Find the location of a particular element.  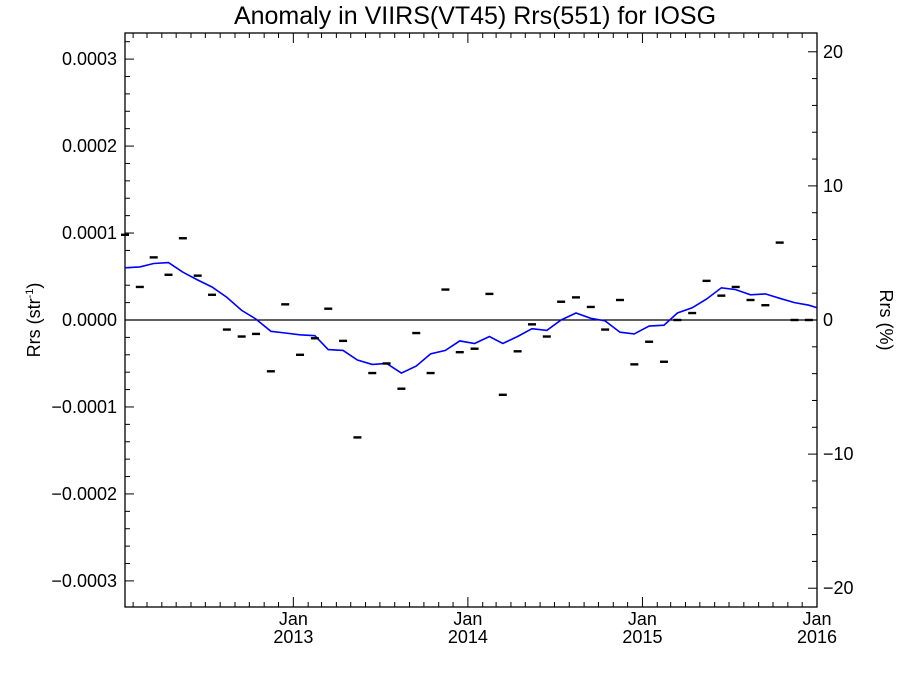

chart-title: Anomaly in VIIRS(VT45) Rrs(551) for IOSG is located at coordinates (475, 16).